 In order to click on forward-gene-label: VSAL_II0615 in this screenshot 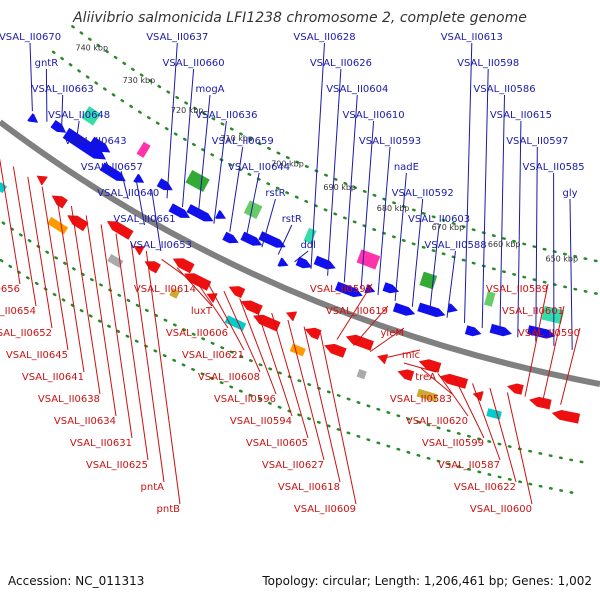, I will do `click(521, 115)`.